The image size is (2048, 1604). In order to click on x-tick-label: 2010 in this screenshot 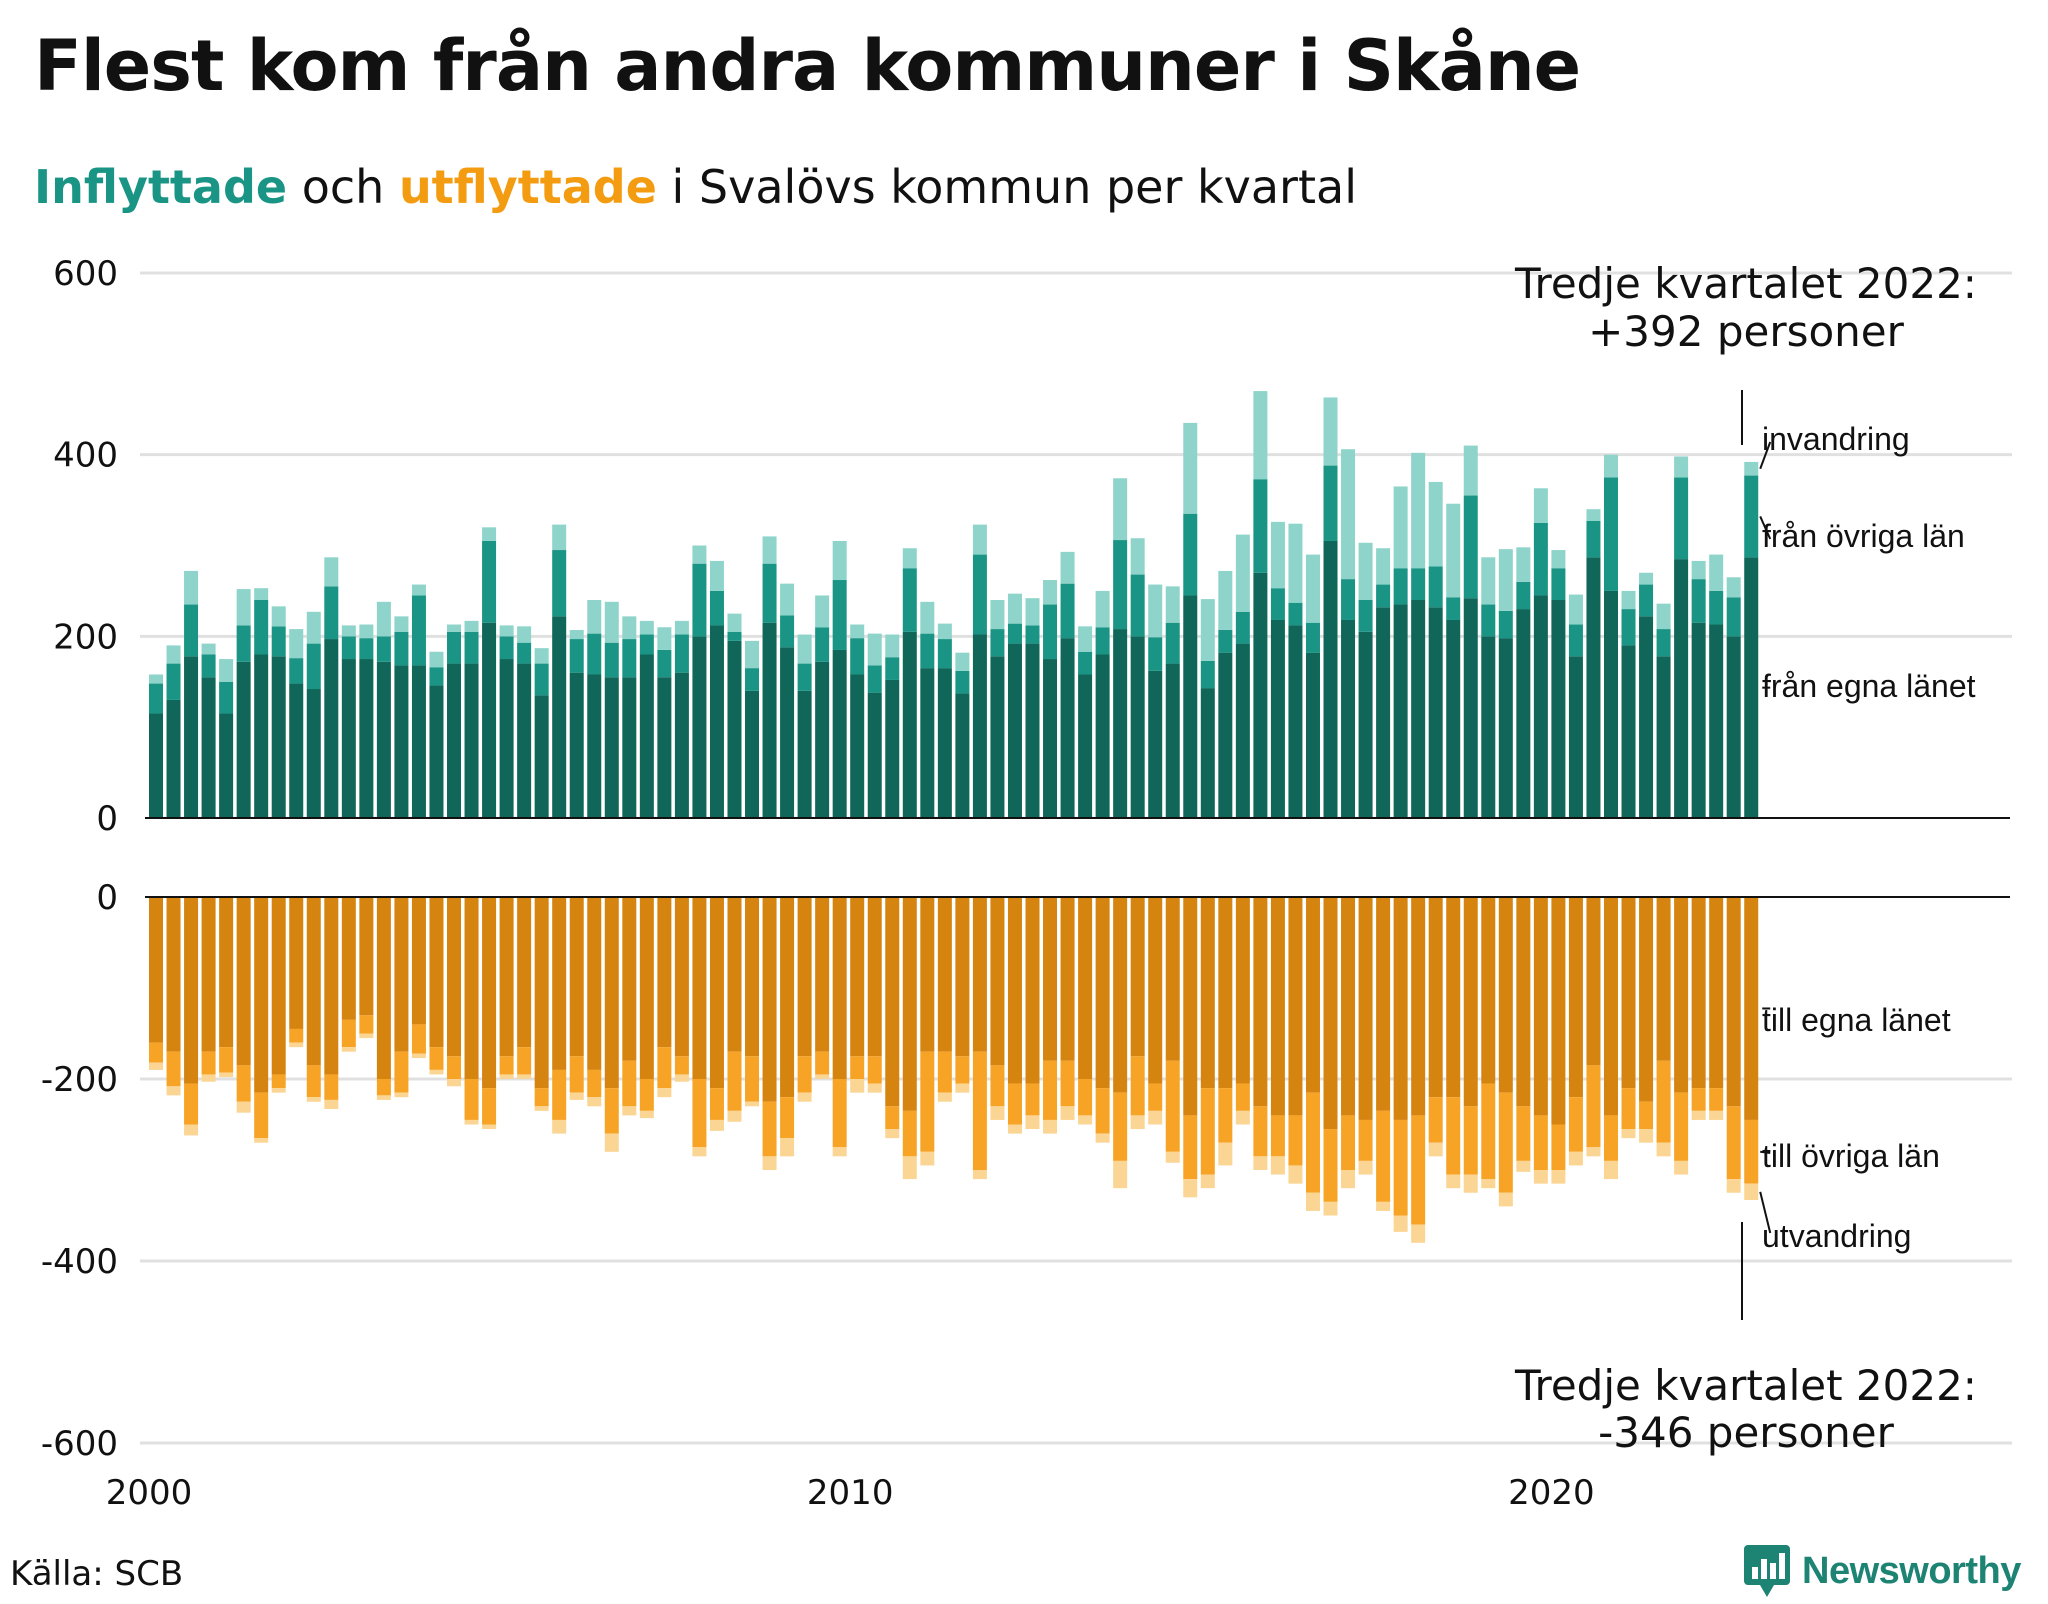, I will do `click(850, 1493)`.